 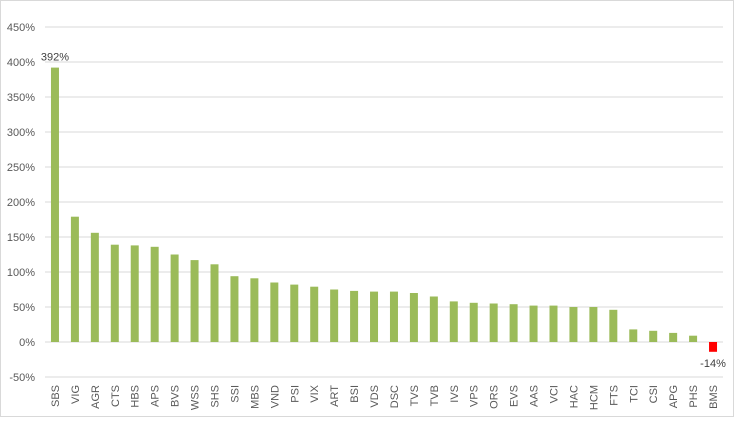 What do you see at coordinates (274, 312) in the screenshot?
I see `bar-vnd` at bounding box center [274, 312].